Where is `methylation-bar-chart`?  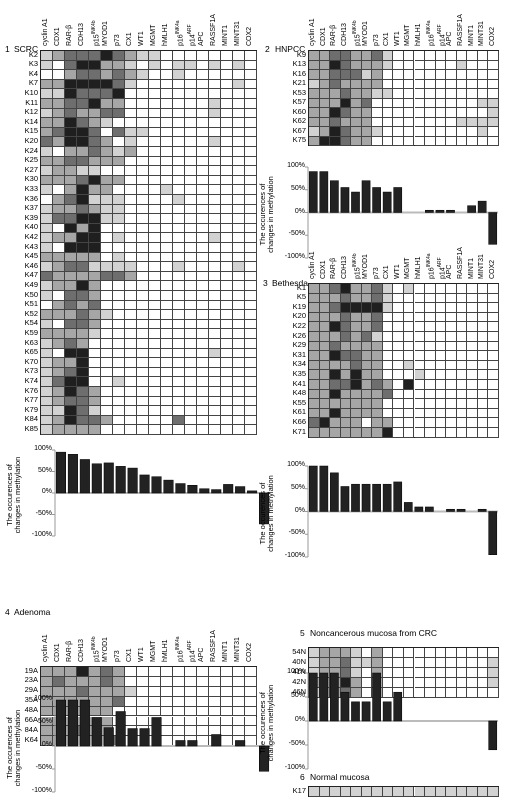
methylation-bar-chart is located at coordinates (161, 493).